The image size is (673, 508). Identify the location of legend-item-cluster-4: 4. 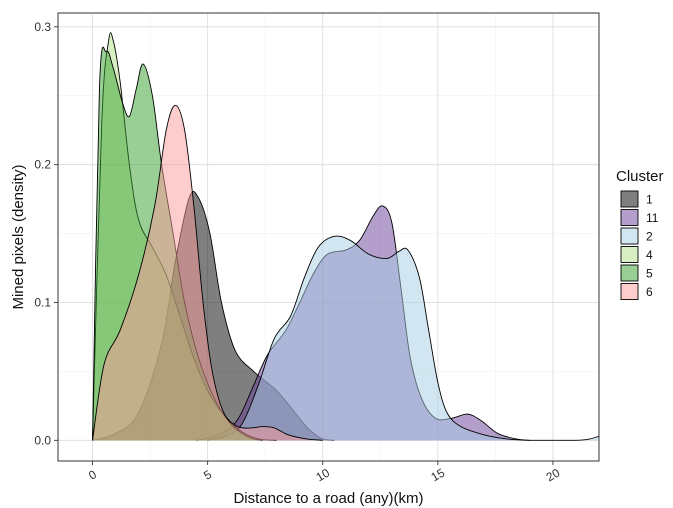
(636, 254).